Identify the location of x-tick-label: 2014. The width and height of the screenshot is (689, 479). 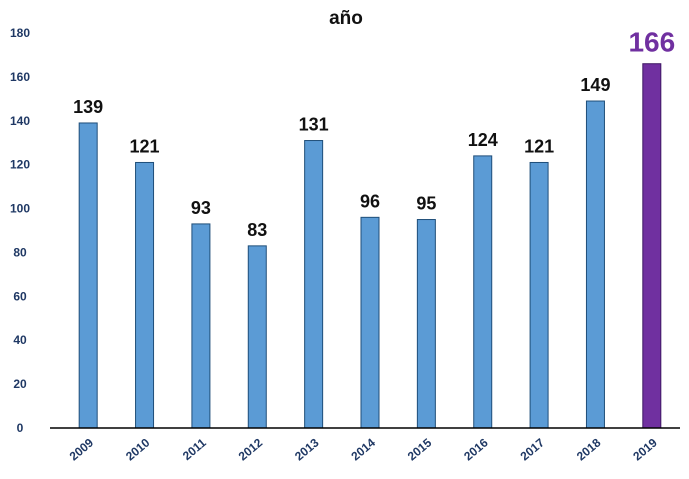
(363, 449).